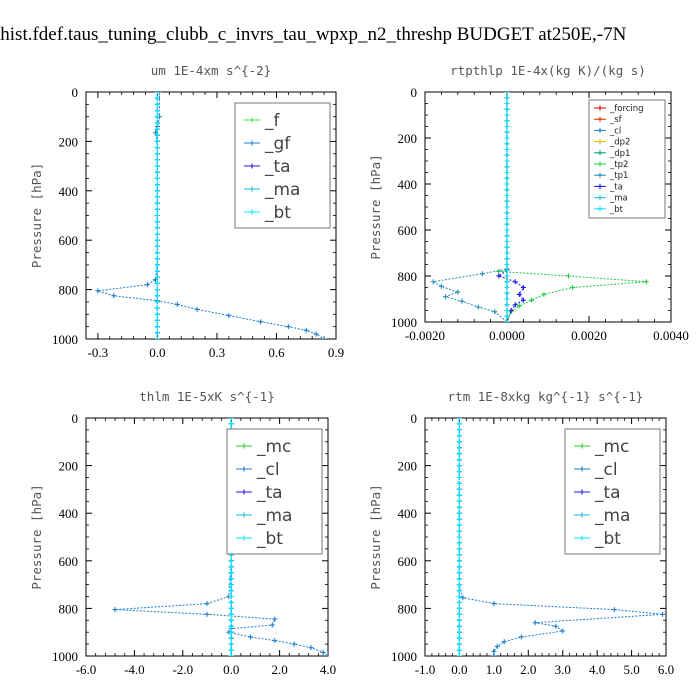  What do you see at coordinates (615, 131) in the screenshot?
I see `legend-label: _cl` at bounding box center [615, 131].